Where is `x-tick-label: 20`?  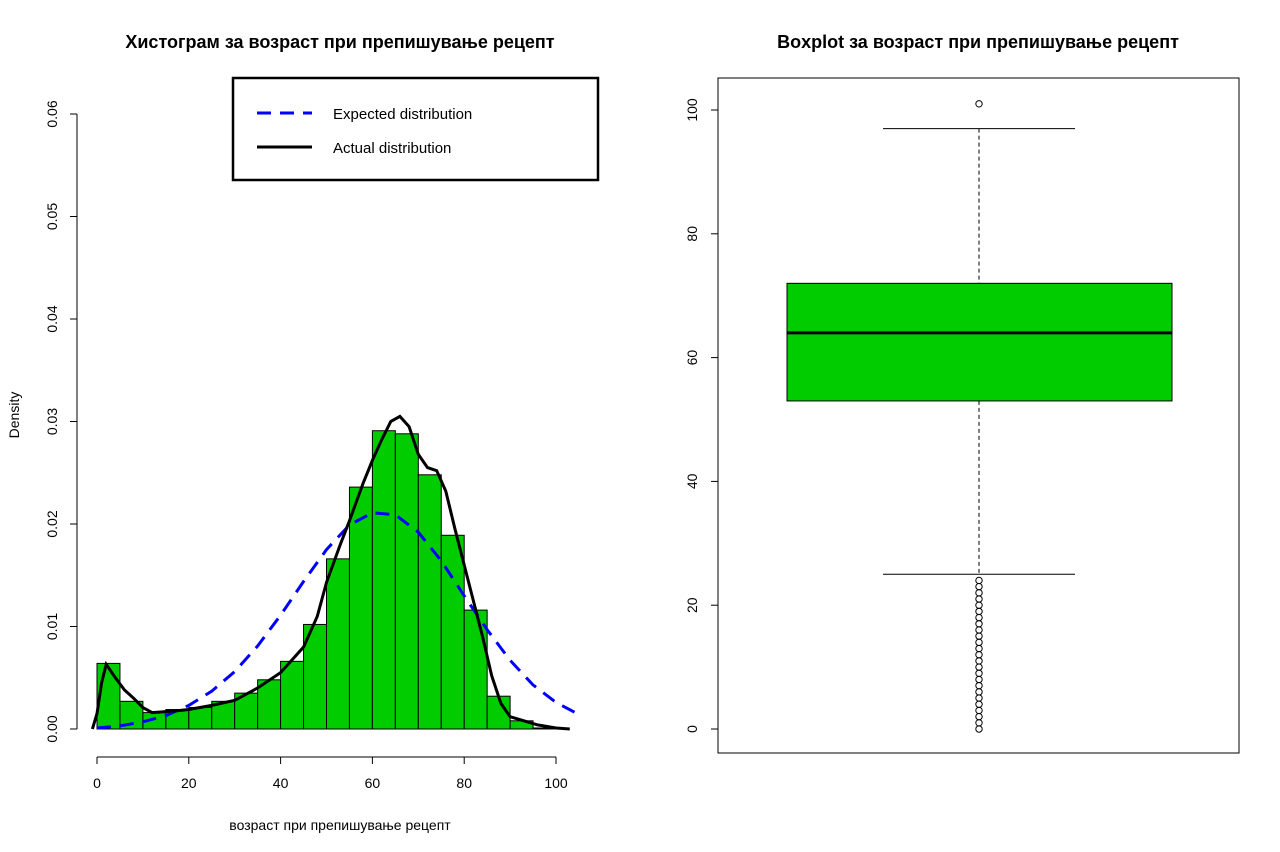 x-tick-label: 20 is located at coordinates (189, 783).